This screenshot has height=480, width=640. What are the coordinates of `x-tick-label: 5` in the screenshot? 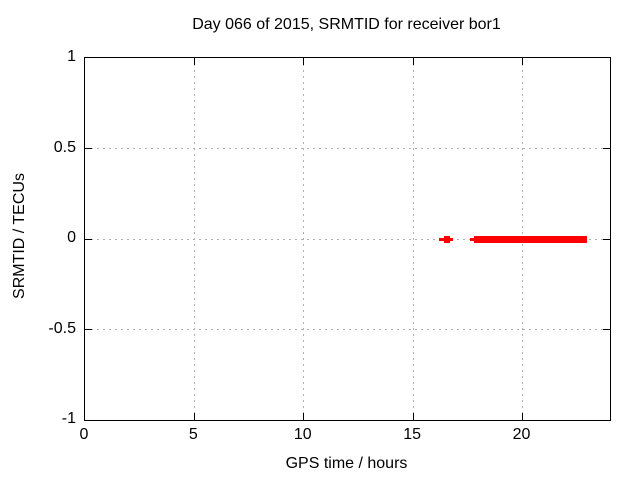 It's located at (193, 434).